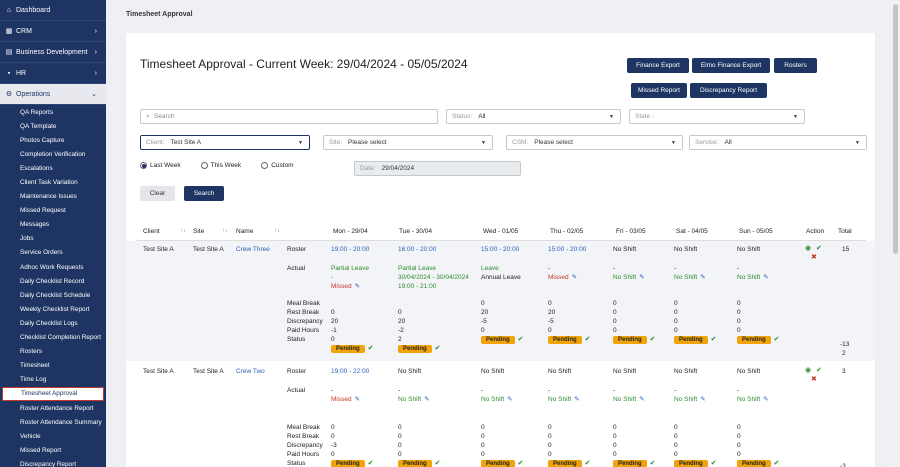 This screenshot has width=900, height=467. I want to click on row-client: Test Site A, so click(158, 371).